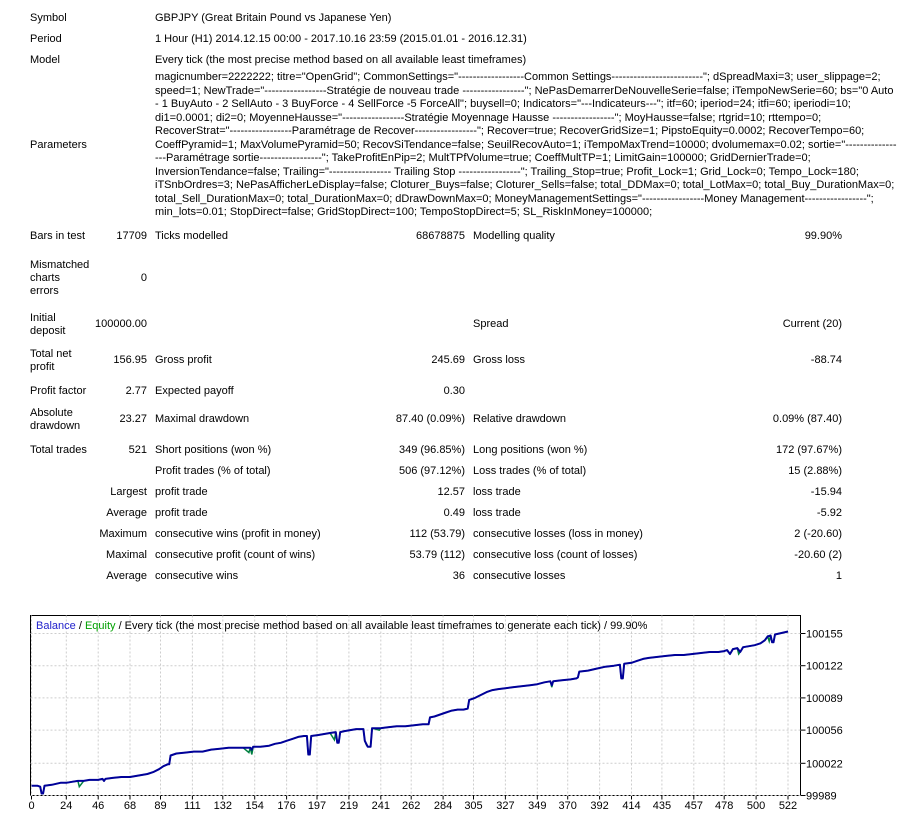 The height and width of the screenshot is (815, 914). What do you see at coordinates (255, 806) in the screenshot?
I see `x-tick-label: 154` at bounding box center [255, 806].